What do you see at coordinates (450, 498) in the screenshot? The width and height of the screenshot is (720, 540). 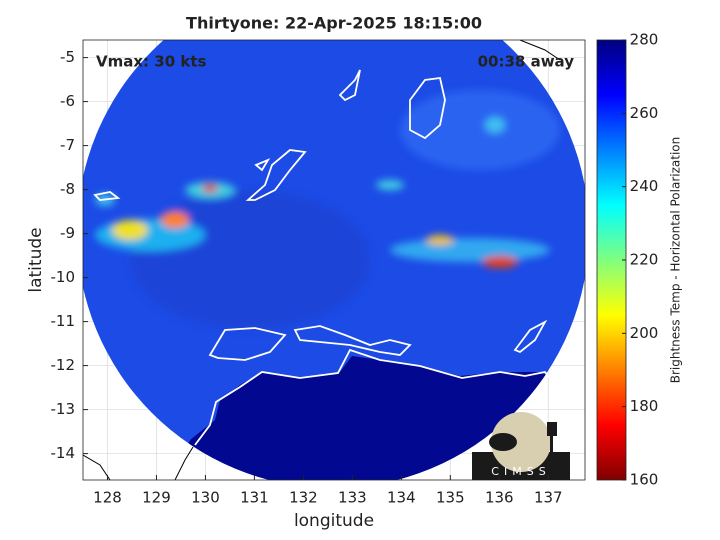 I see `x-tick-label: 135` at bounding box center [450, 498].